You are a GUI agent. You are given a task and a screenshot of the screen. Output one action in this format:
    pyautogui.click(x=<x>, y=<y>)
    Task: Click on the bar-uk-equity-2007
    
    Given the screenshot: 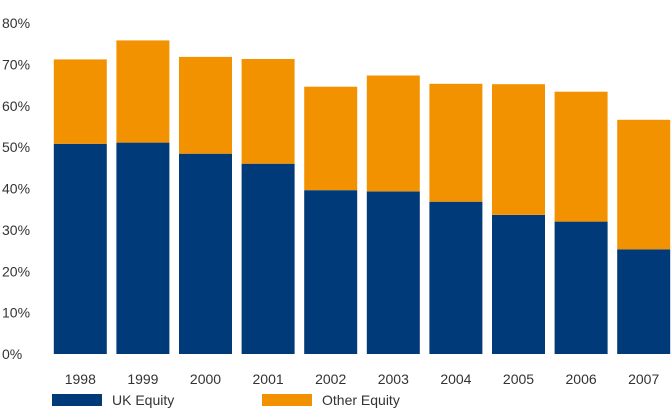 What is the action you would take?
    pyautogui.click(x=644, y=301)
    